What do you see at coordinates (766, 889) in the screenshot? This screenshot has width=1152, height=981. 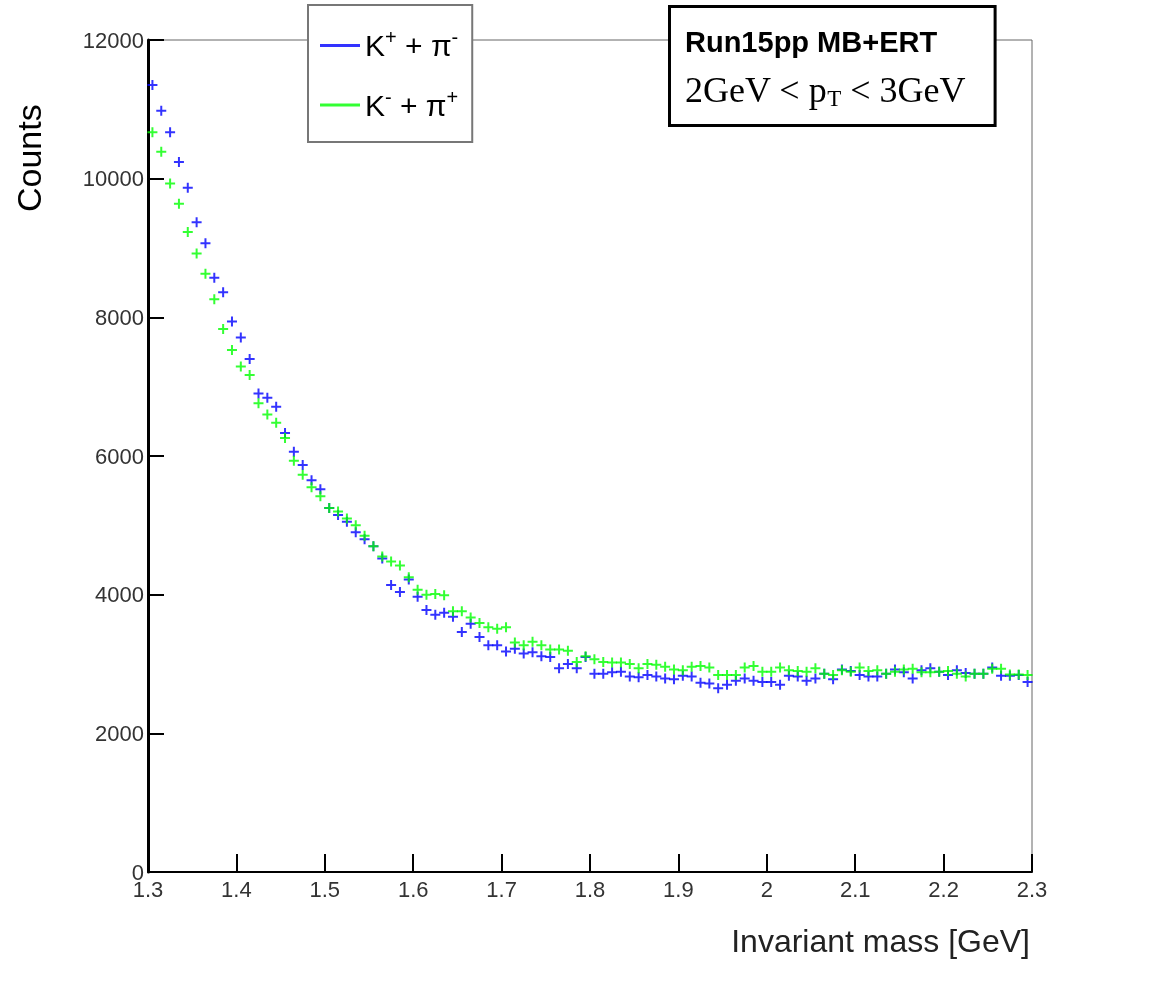 I see `x-tick-label: 2` at bounding box center [766, 889].